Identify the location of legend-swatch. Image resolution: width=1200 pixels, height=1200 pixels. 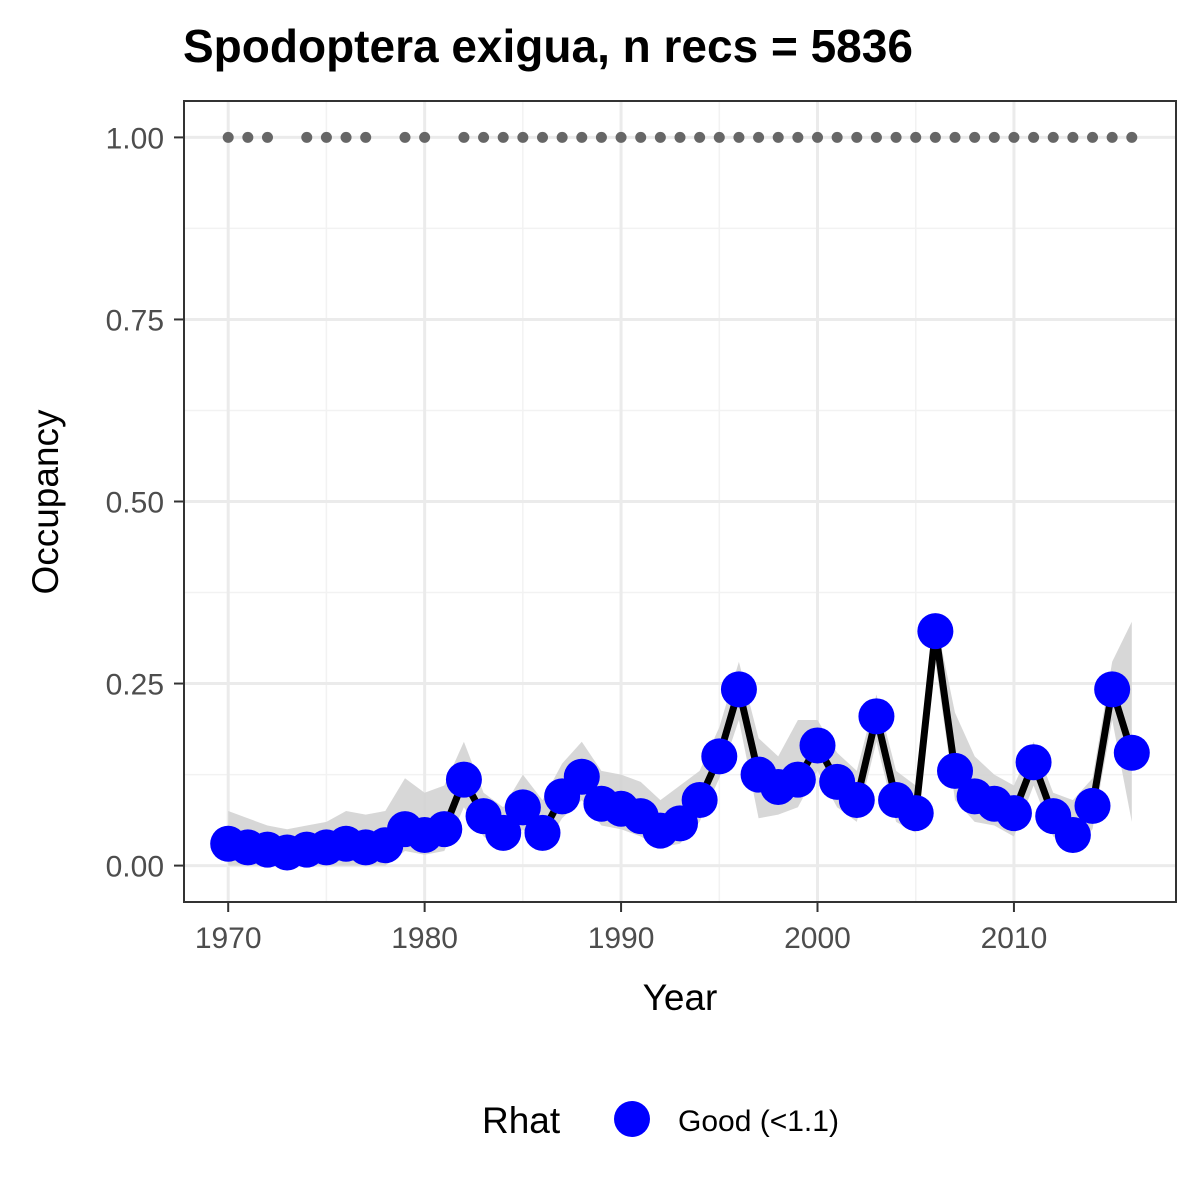
(632, 1119).